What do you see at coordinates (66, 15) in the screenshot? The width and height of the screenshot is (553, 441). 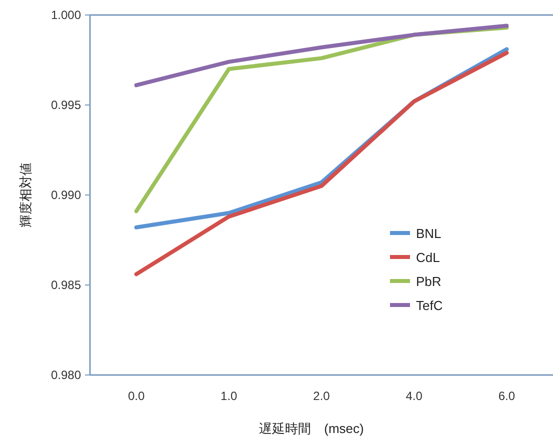 I see `y-tick-label: 1.000` at bounding box center [66, 15].